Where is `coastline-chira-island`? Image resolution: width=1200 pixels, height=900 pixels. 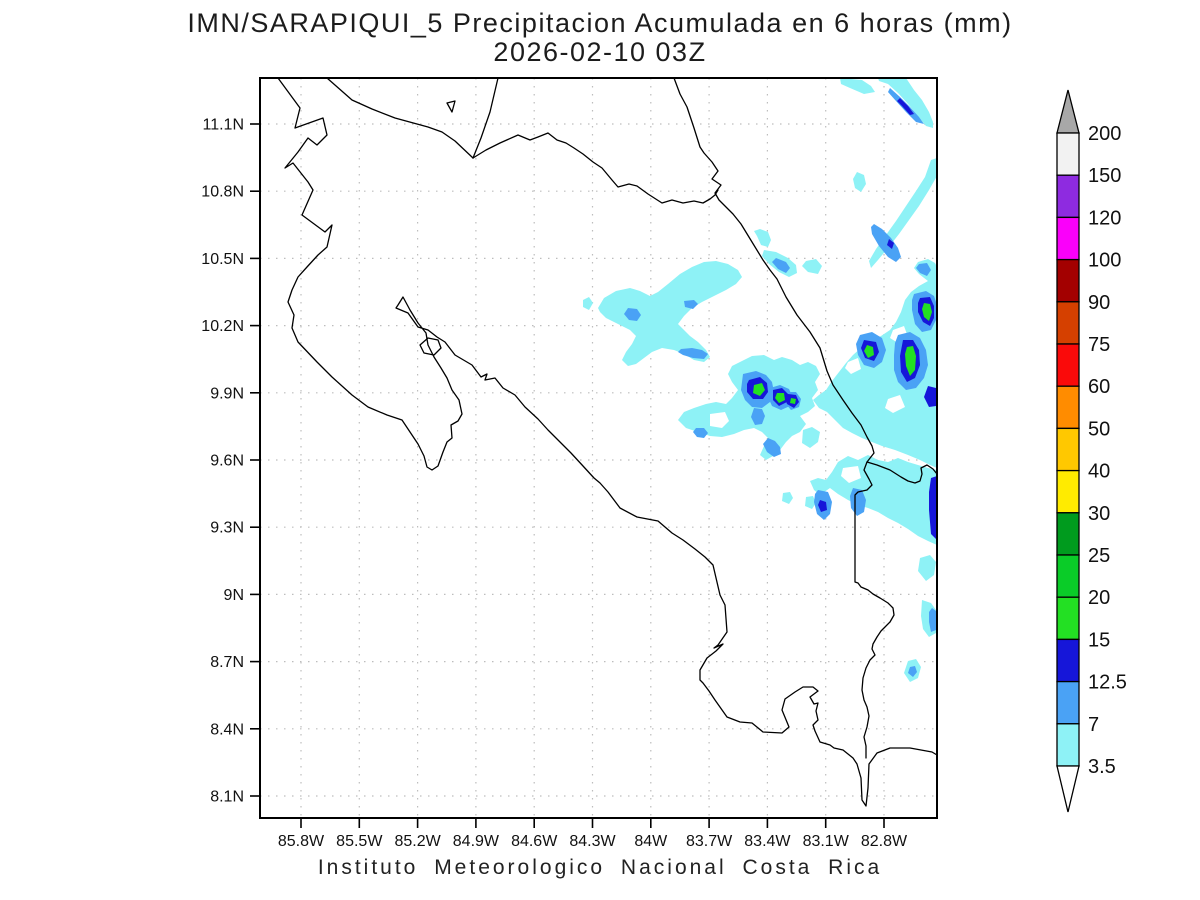 coastline-chira-island is located at coordinates (430, 346).